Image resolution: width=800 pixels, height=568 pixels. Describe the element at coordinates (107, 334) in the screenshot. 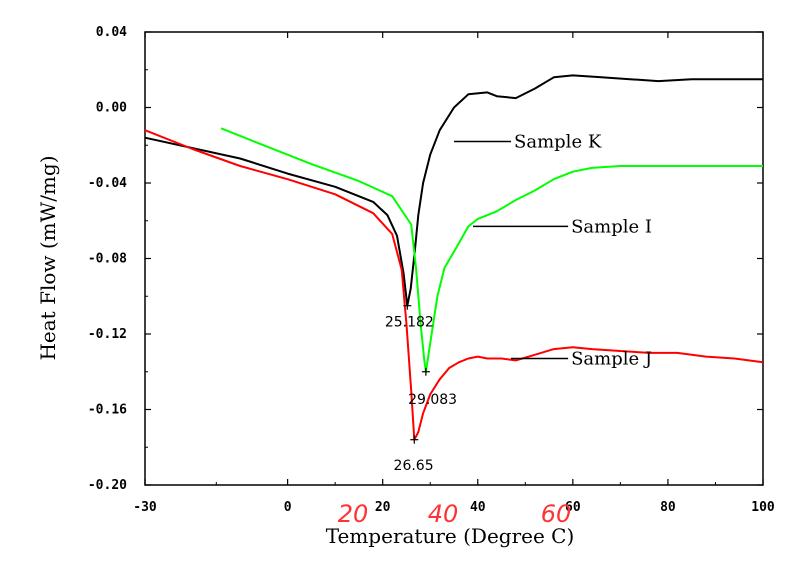

I see `y-tick-label: -0.12` at that location.